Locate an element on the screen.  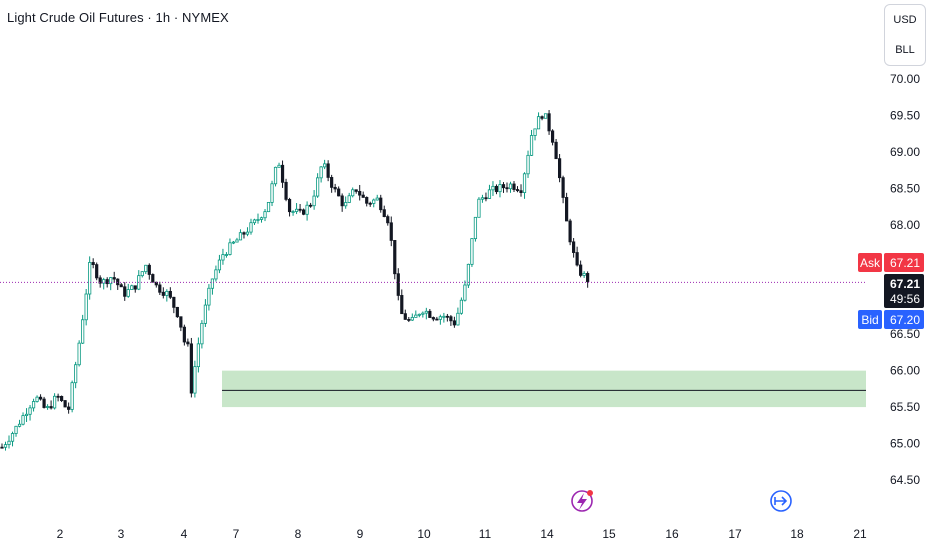
goto-realtime-icon is located at coordinates (781, 501).